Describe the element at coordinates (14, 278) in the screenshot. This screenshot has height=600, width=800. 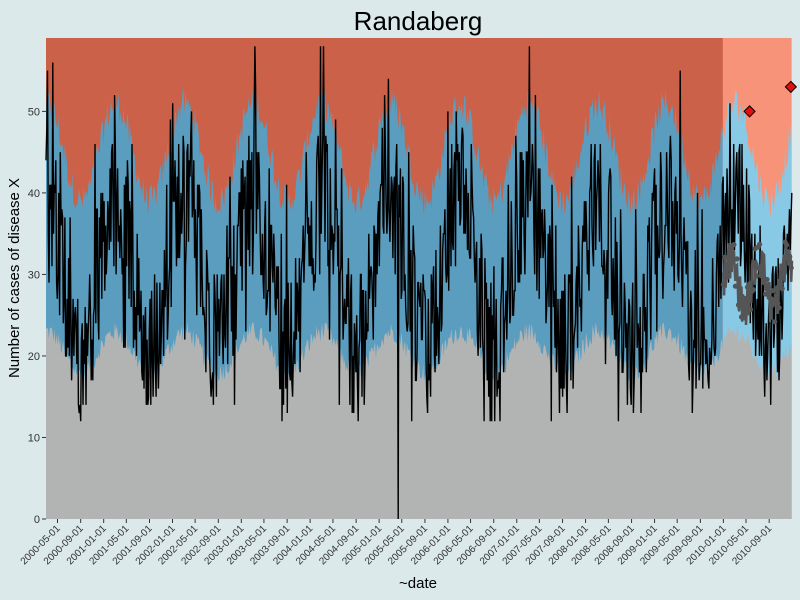
I see `y-axis-label: Number of cases of disease X` at that location.